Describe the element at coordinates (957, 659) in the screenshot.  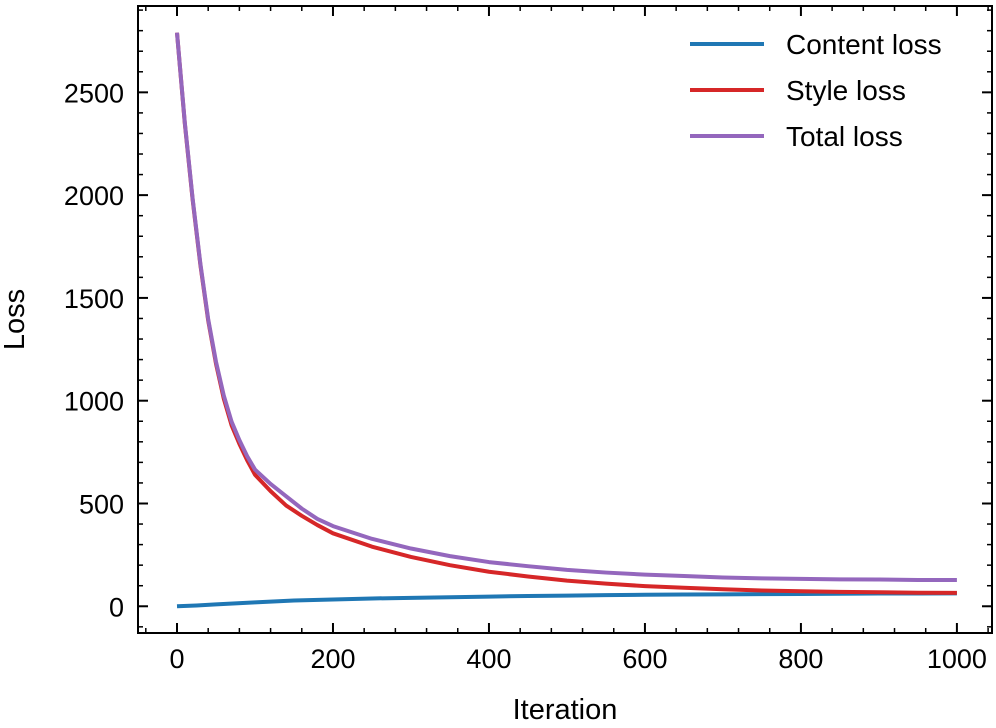
I see `x-tick-label: 1000` at that location.